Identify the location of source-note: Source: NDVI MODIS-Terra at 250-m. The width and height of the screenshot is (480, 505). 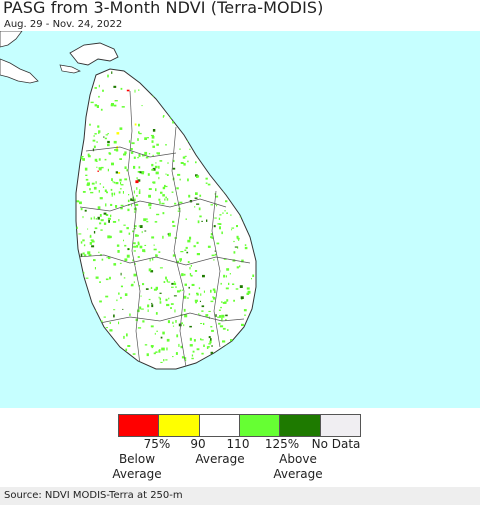
(93, 495).